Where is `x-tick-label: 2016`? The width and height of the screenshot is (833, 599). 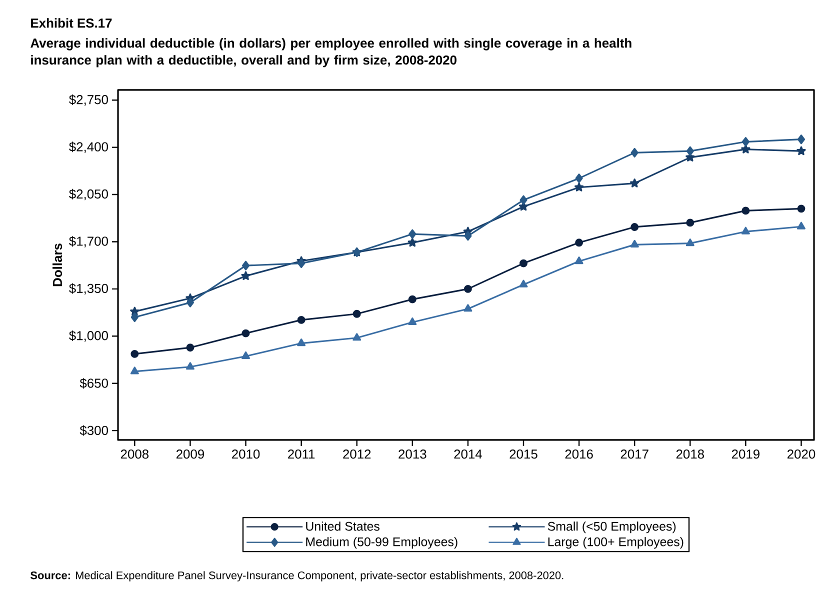
x-tick-label: 2016 is located at coordinates (579, 454).